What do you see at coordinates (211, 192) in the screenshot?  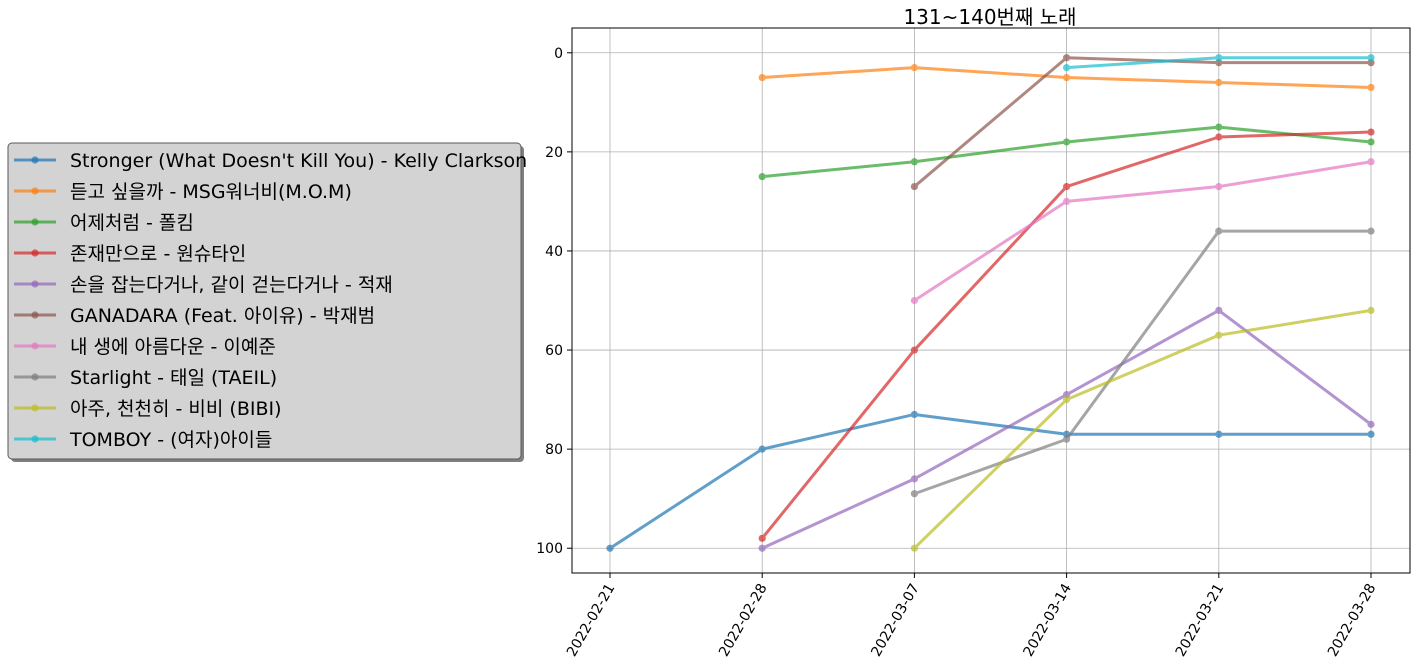 I see `legend-label: 듣고 싶을까 - MSG워너비(M.O.M)` at bounding box center [211, 192].